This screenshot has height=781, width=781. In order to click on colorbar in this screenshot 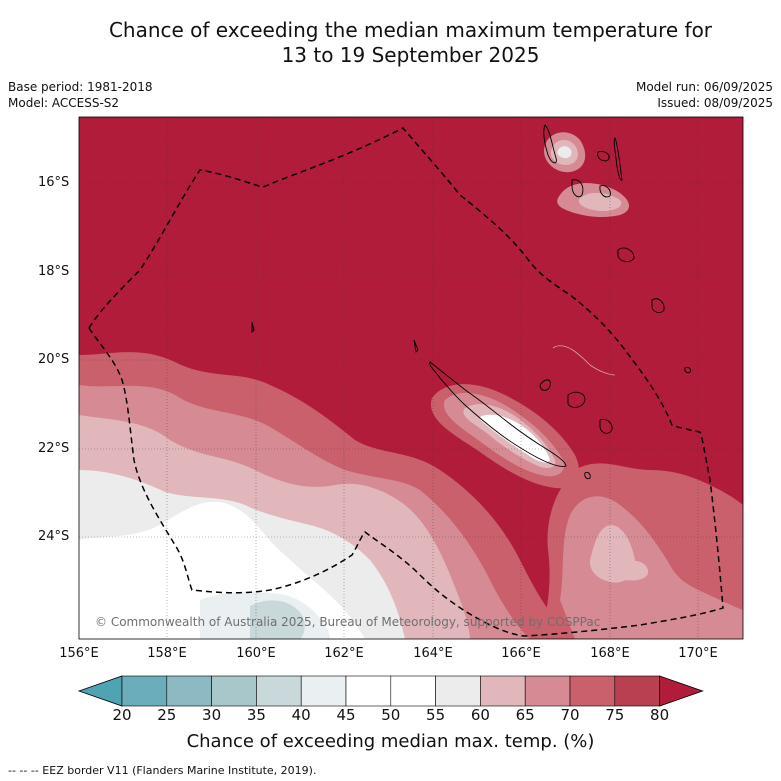, I will do `click(390, 691)`.